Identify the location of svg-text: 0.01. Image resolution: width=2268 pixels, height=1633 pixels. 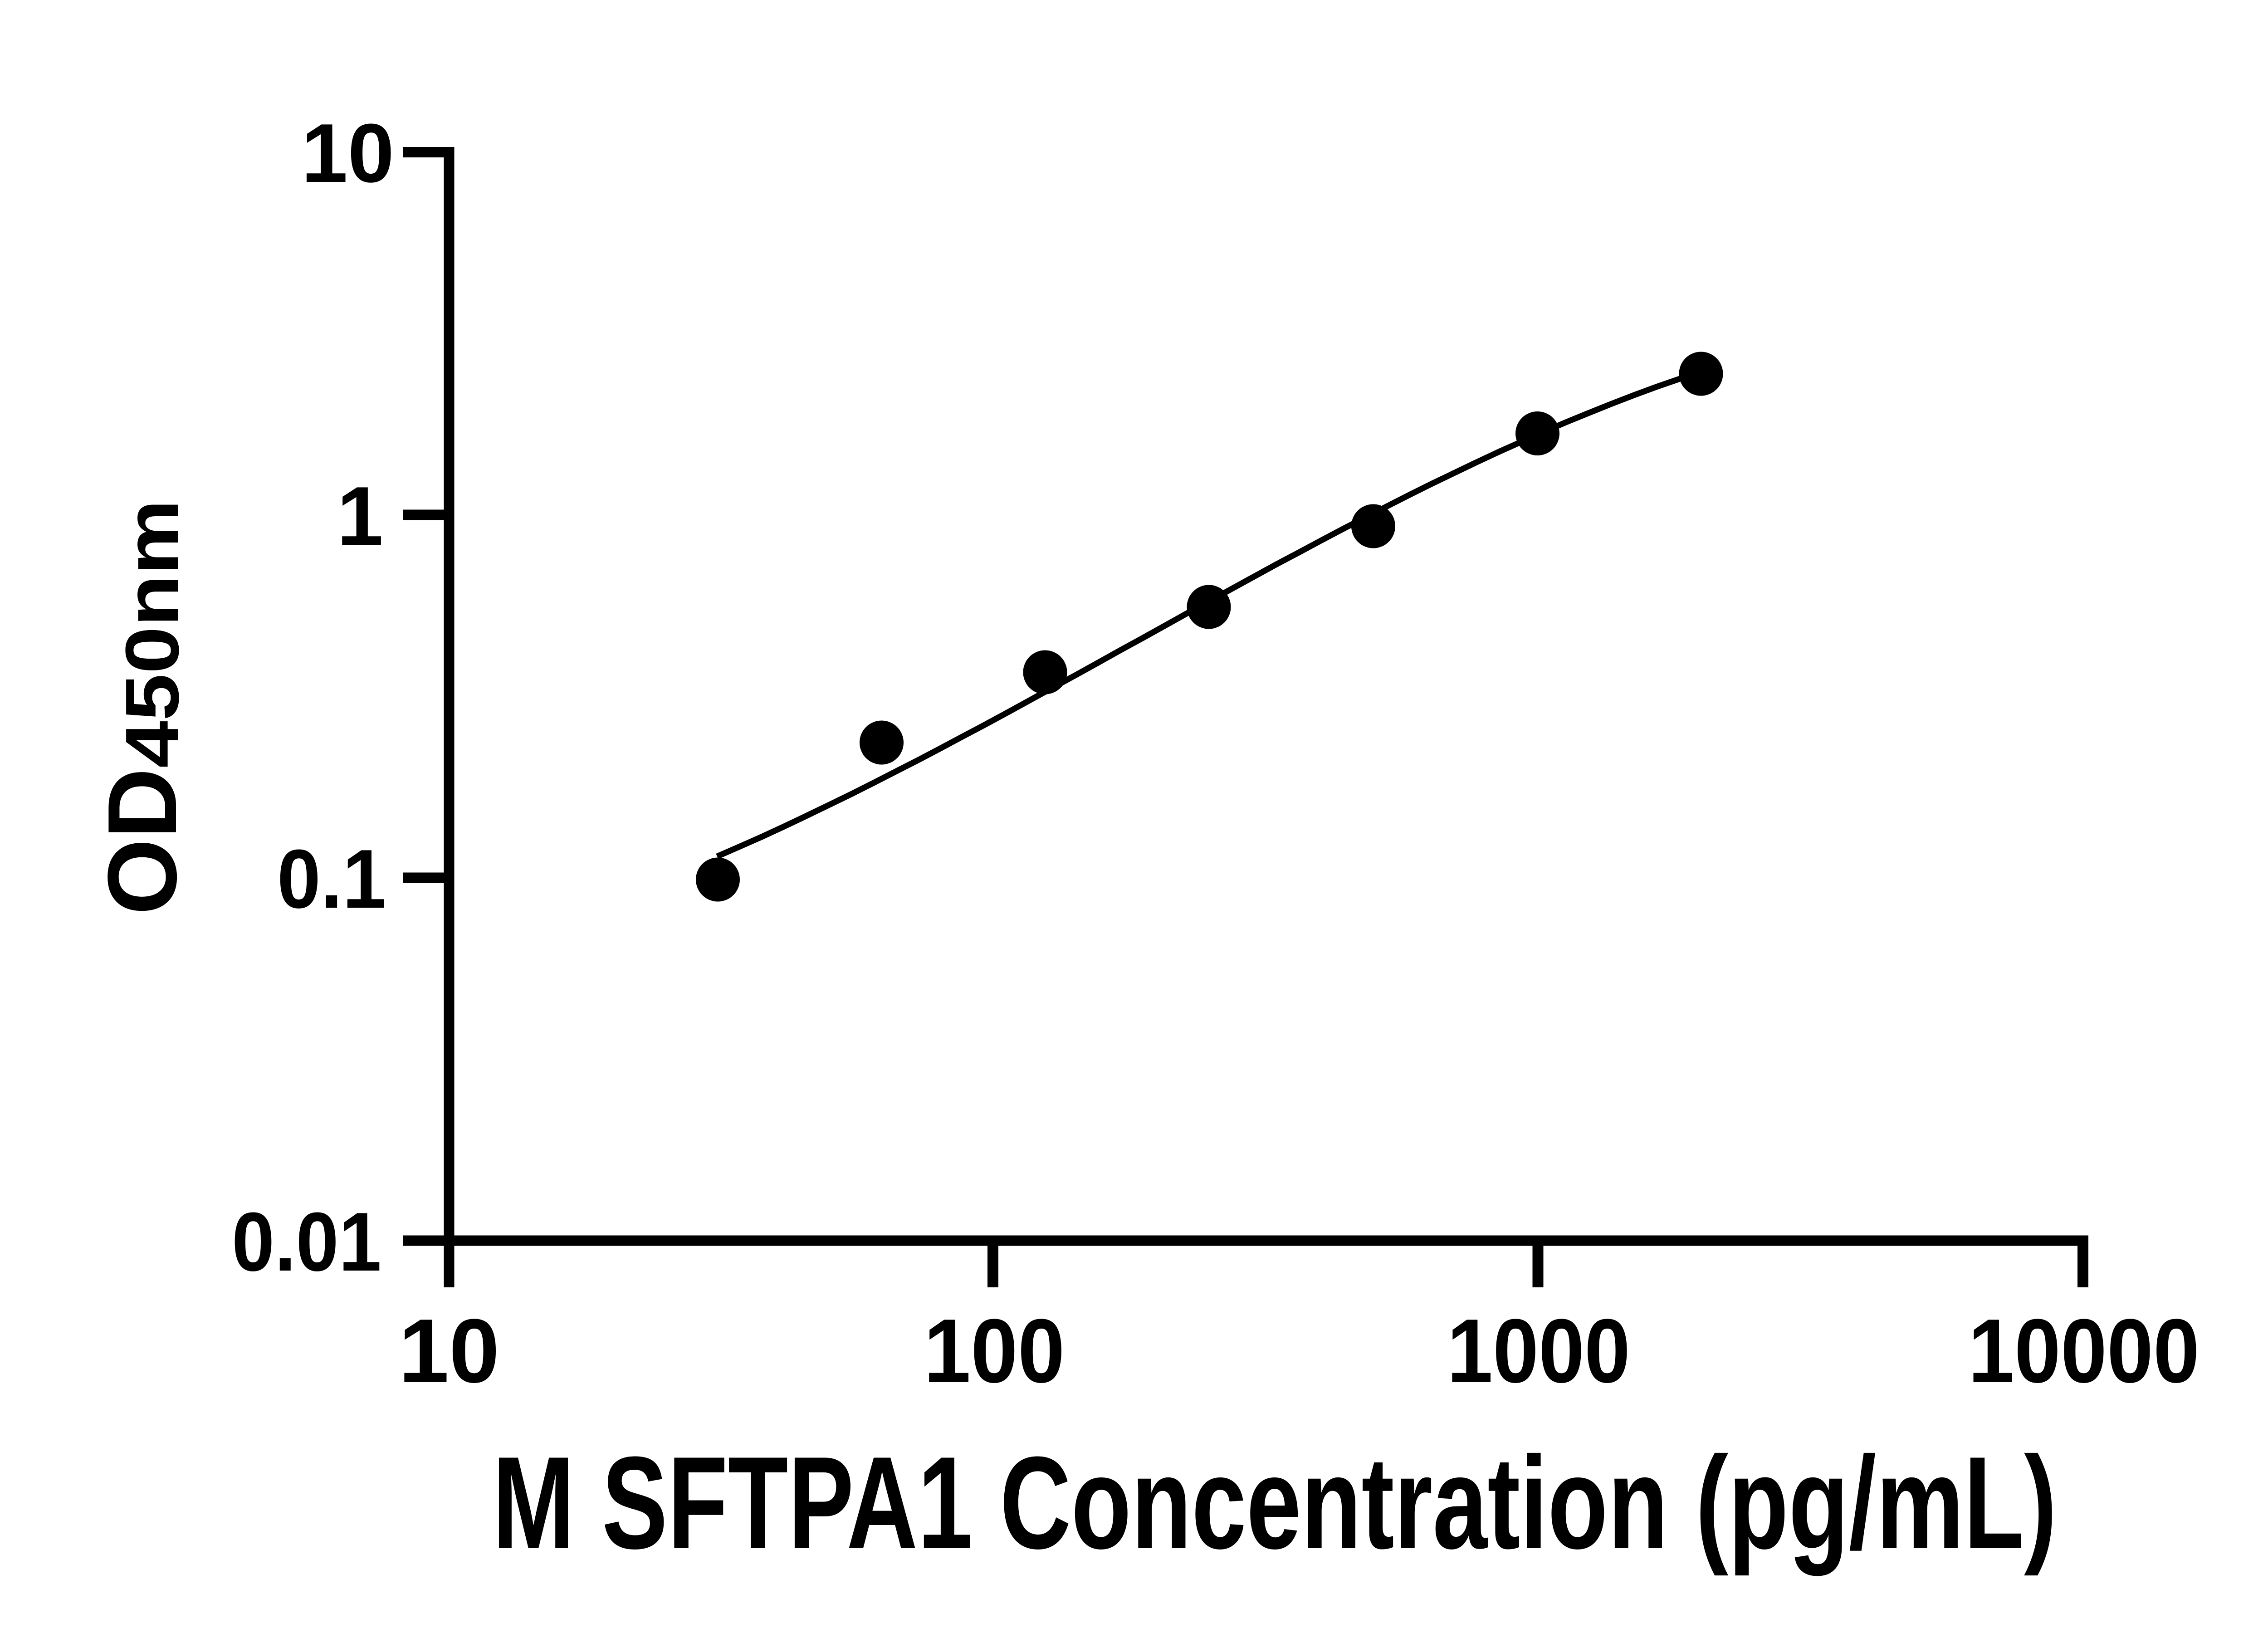
(306, 1241).